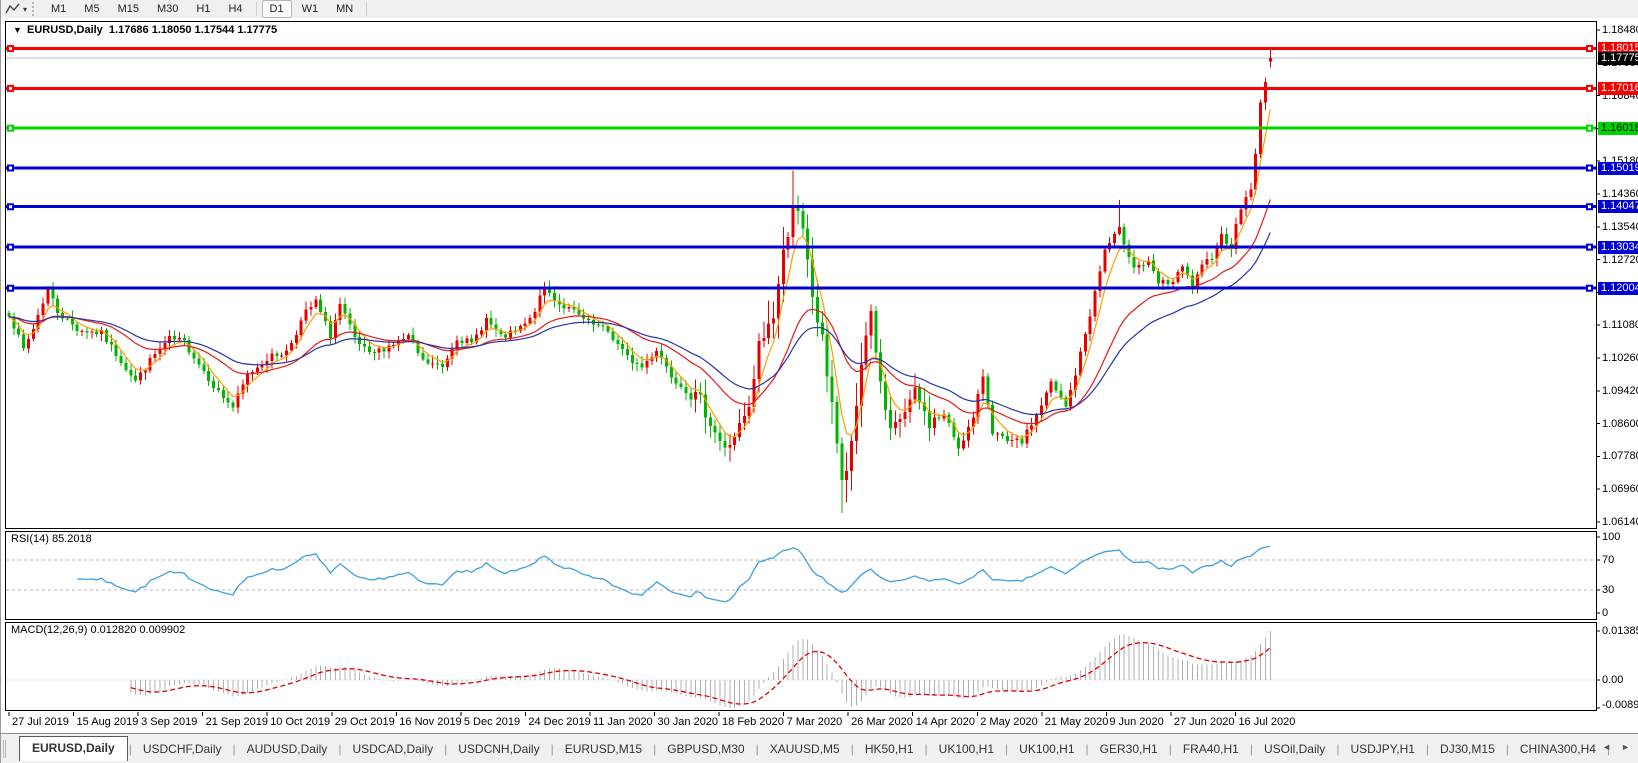 Image resolution: width=1638 pixels, height=763 pixels. What do you see at coordinates (1382, 748) in the screenshot?
I see `chart-tab-usdjpy-h1: USDJPY,H1` at bounding box center [1382, 748].